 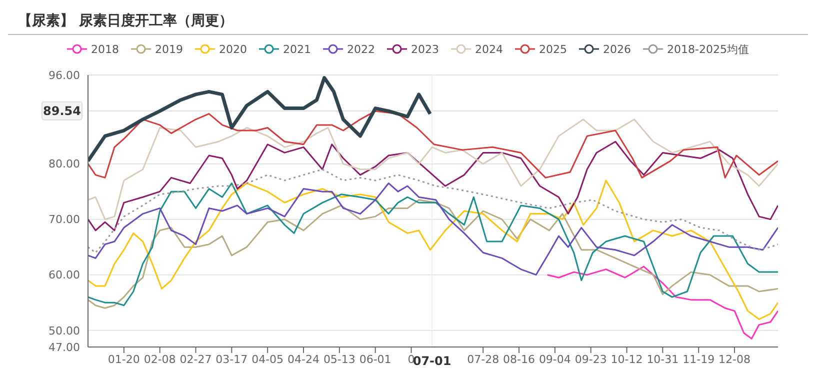 I want to click on legend-label: 2025, so click(x=553, y=49).